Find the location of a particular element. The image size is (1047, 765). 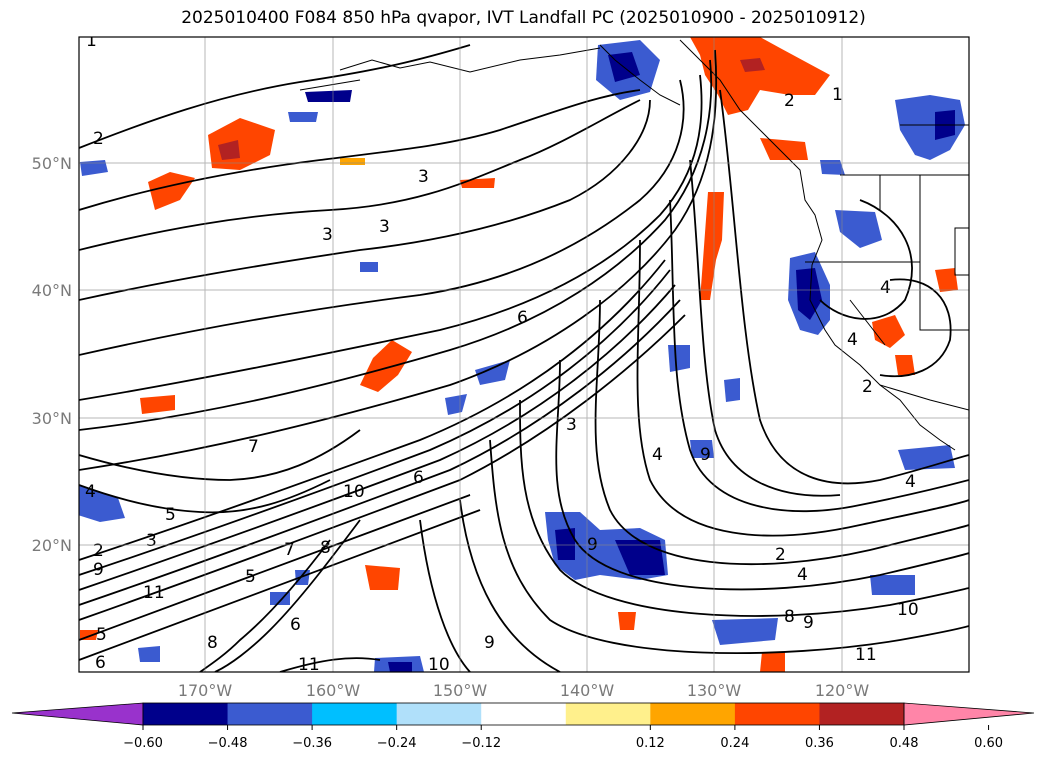

colorbar-tick-label: −0.60 is located at coordinates (143, 743).